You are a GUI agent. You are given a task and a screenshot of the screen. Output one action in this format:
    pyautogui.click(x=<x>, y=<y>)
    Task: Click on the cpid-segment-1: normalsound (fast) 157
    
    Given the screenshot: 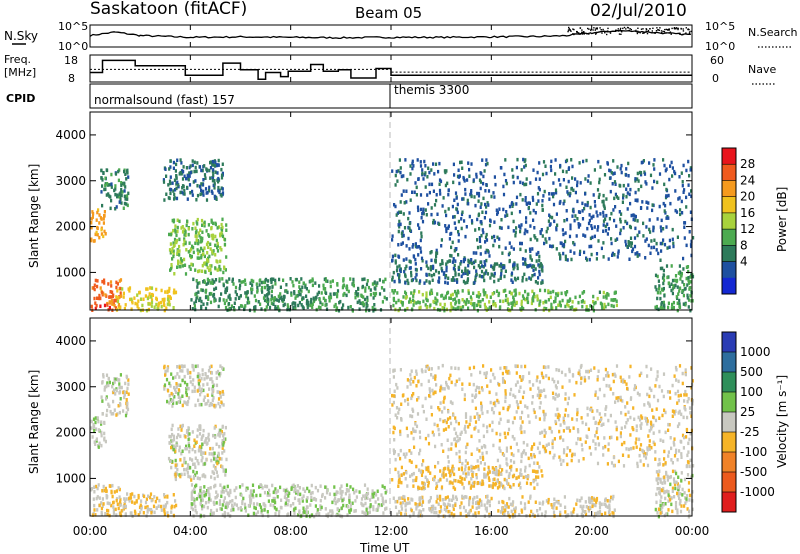 What is the action you would take?
    pyautogui.click(x=164, y=100)
    